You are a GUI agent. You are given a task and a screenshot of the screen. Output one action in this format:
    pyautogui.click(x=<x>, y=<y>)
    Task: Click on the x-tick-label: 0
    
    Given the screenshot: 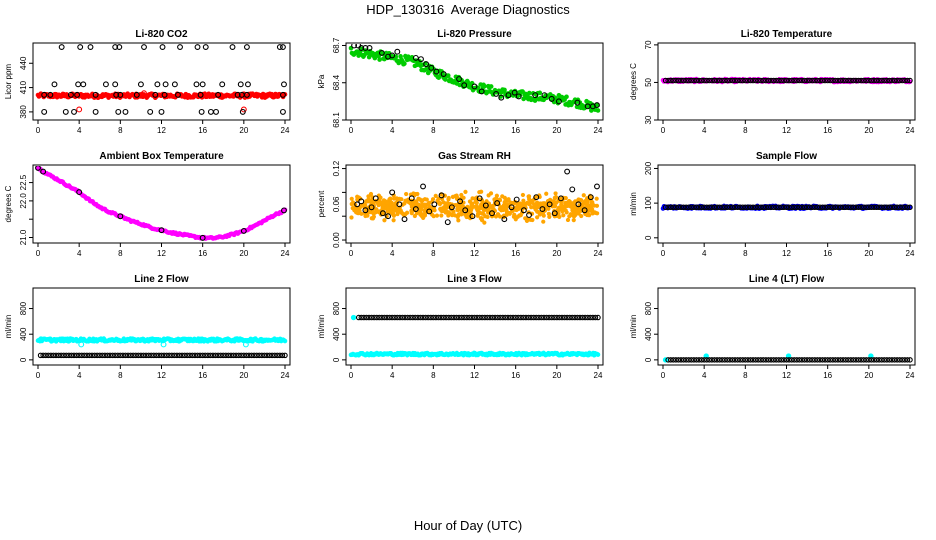 What is the action you would take?
    pyautogui.click(x=38, y=375)
    